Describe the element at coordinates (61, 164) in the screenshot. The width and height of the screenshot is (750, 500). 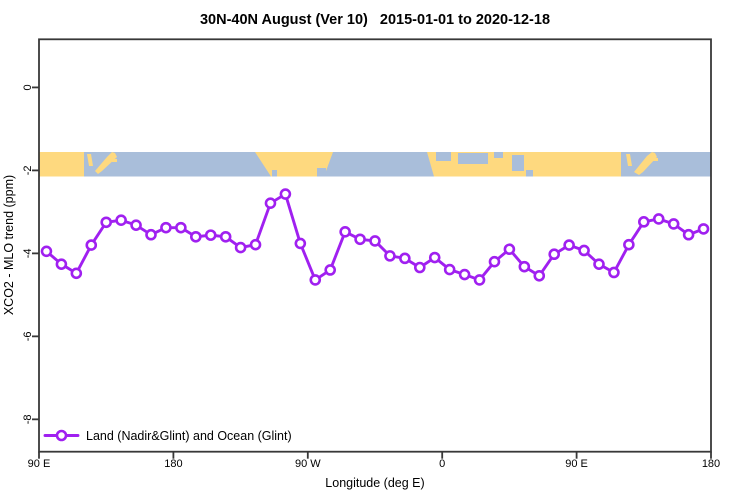
I see `land-patch` at that location.